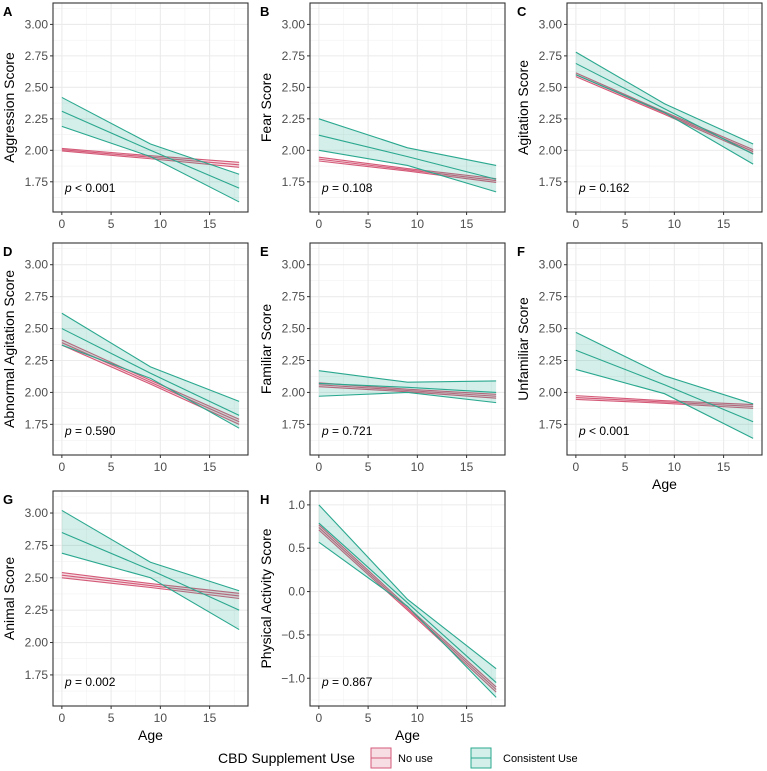 This screenshot has width=767, height=771. What do you see at coordinates (351, 682) in the screenshot?
I see `p-value-text: = 0.867` at bounding box center [351, 682].